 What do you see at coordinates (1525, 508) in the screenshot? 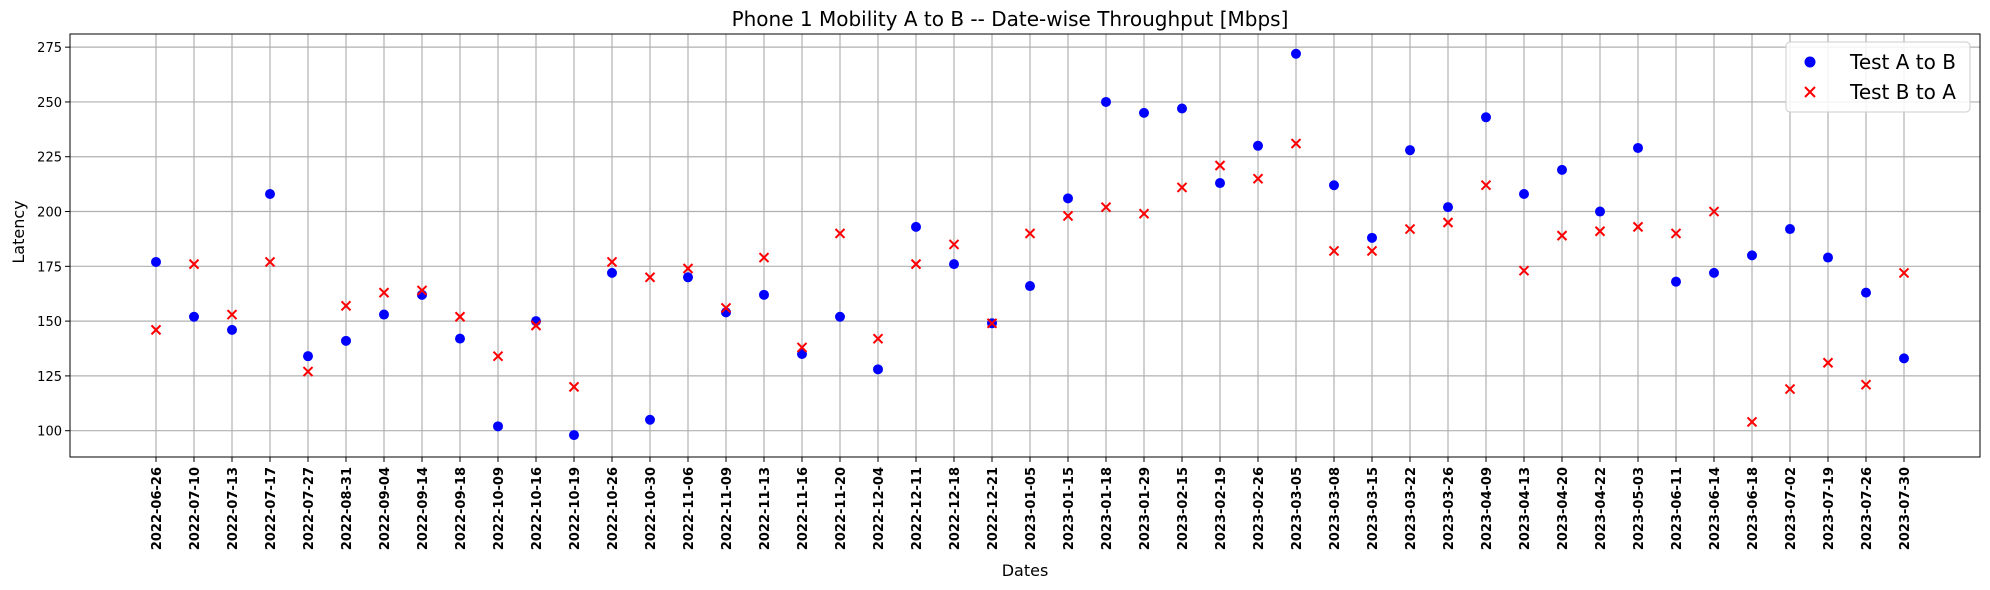
I see `x-tick-label: 2023-04-13` at bounding box center [1525, 508].